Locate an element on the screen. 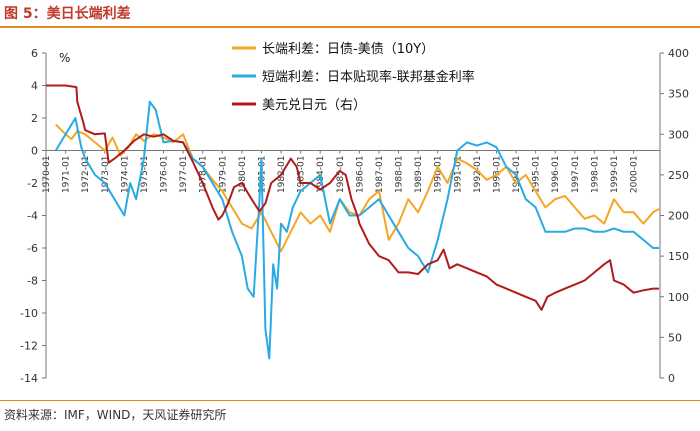  x-tick-label: 1975-01 is located at coordinates (145, 175).